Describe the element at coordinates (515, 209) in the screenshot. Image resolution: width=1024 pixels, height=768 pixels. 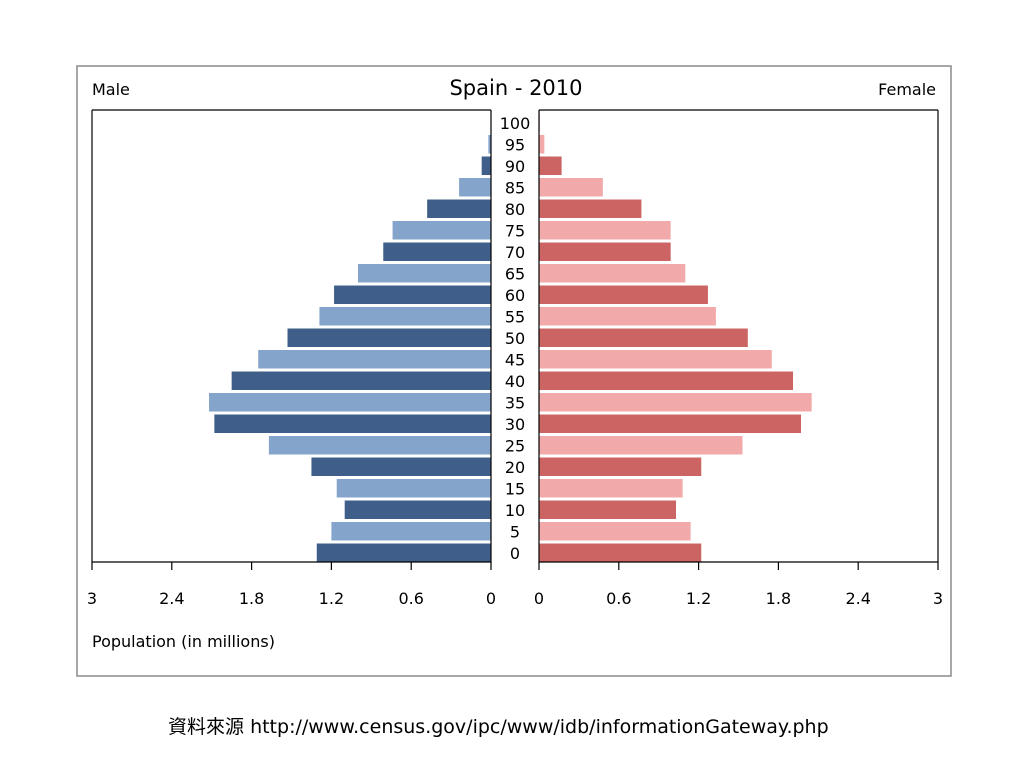
I see `age-label-80: 80` at that location.